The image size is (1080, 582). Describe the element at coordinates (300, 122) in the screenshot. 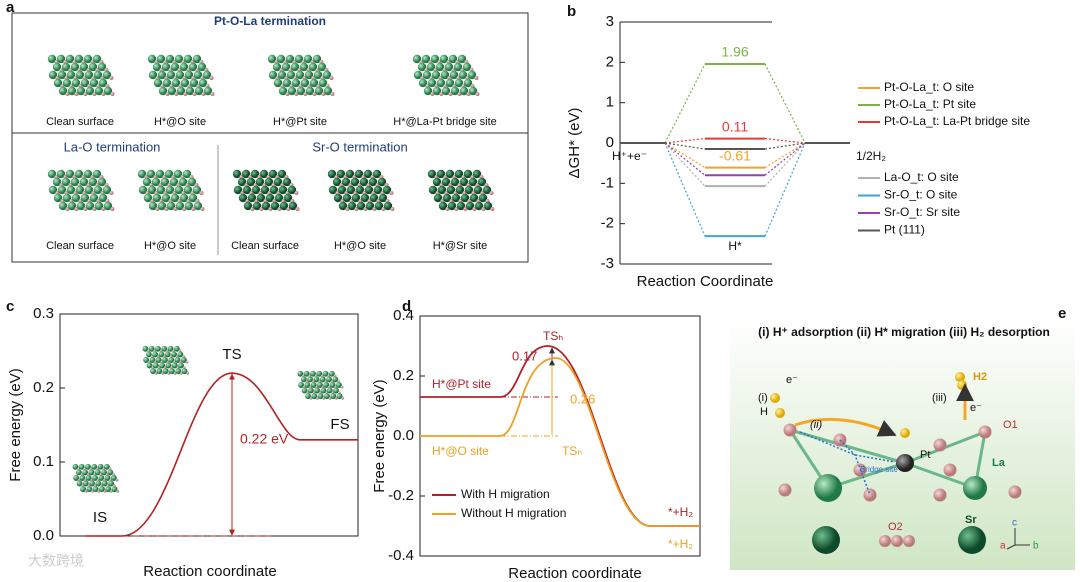

I see `item-label: H*@Pt site` at that location.